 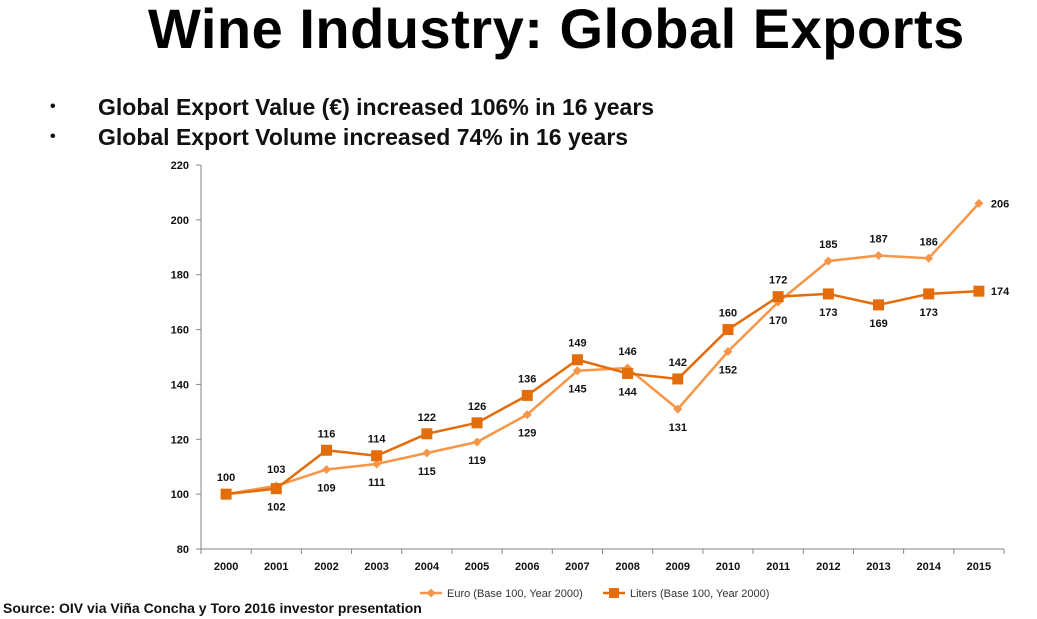 I want to click on x-tick-label: 2011, so click(x=778, y=567).